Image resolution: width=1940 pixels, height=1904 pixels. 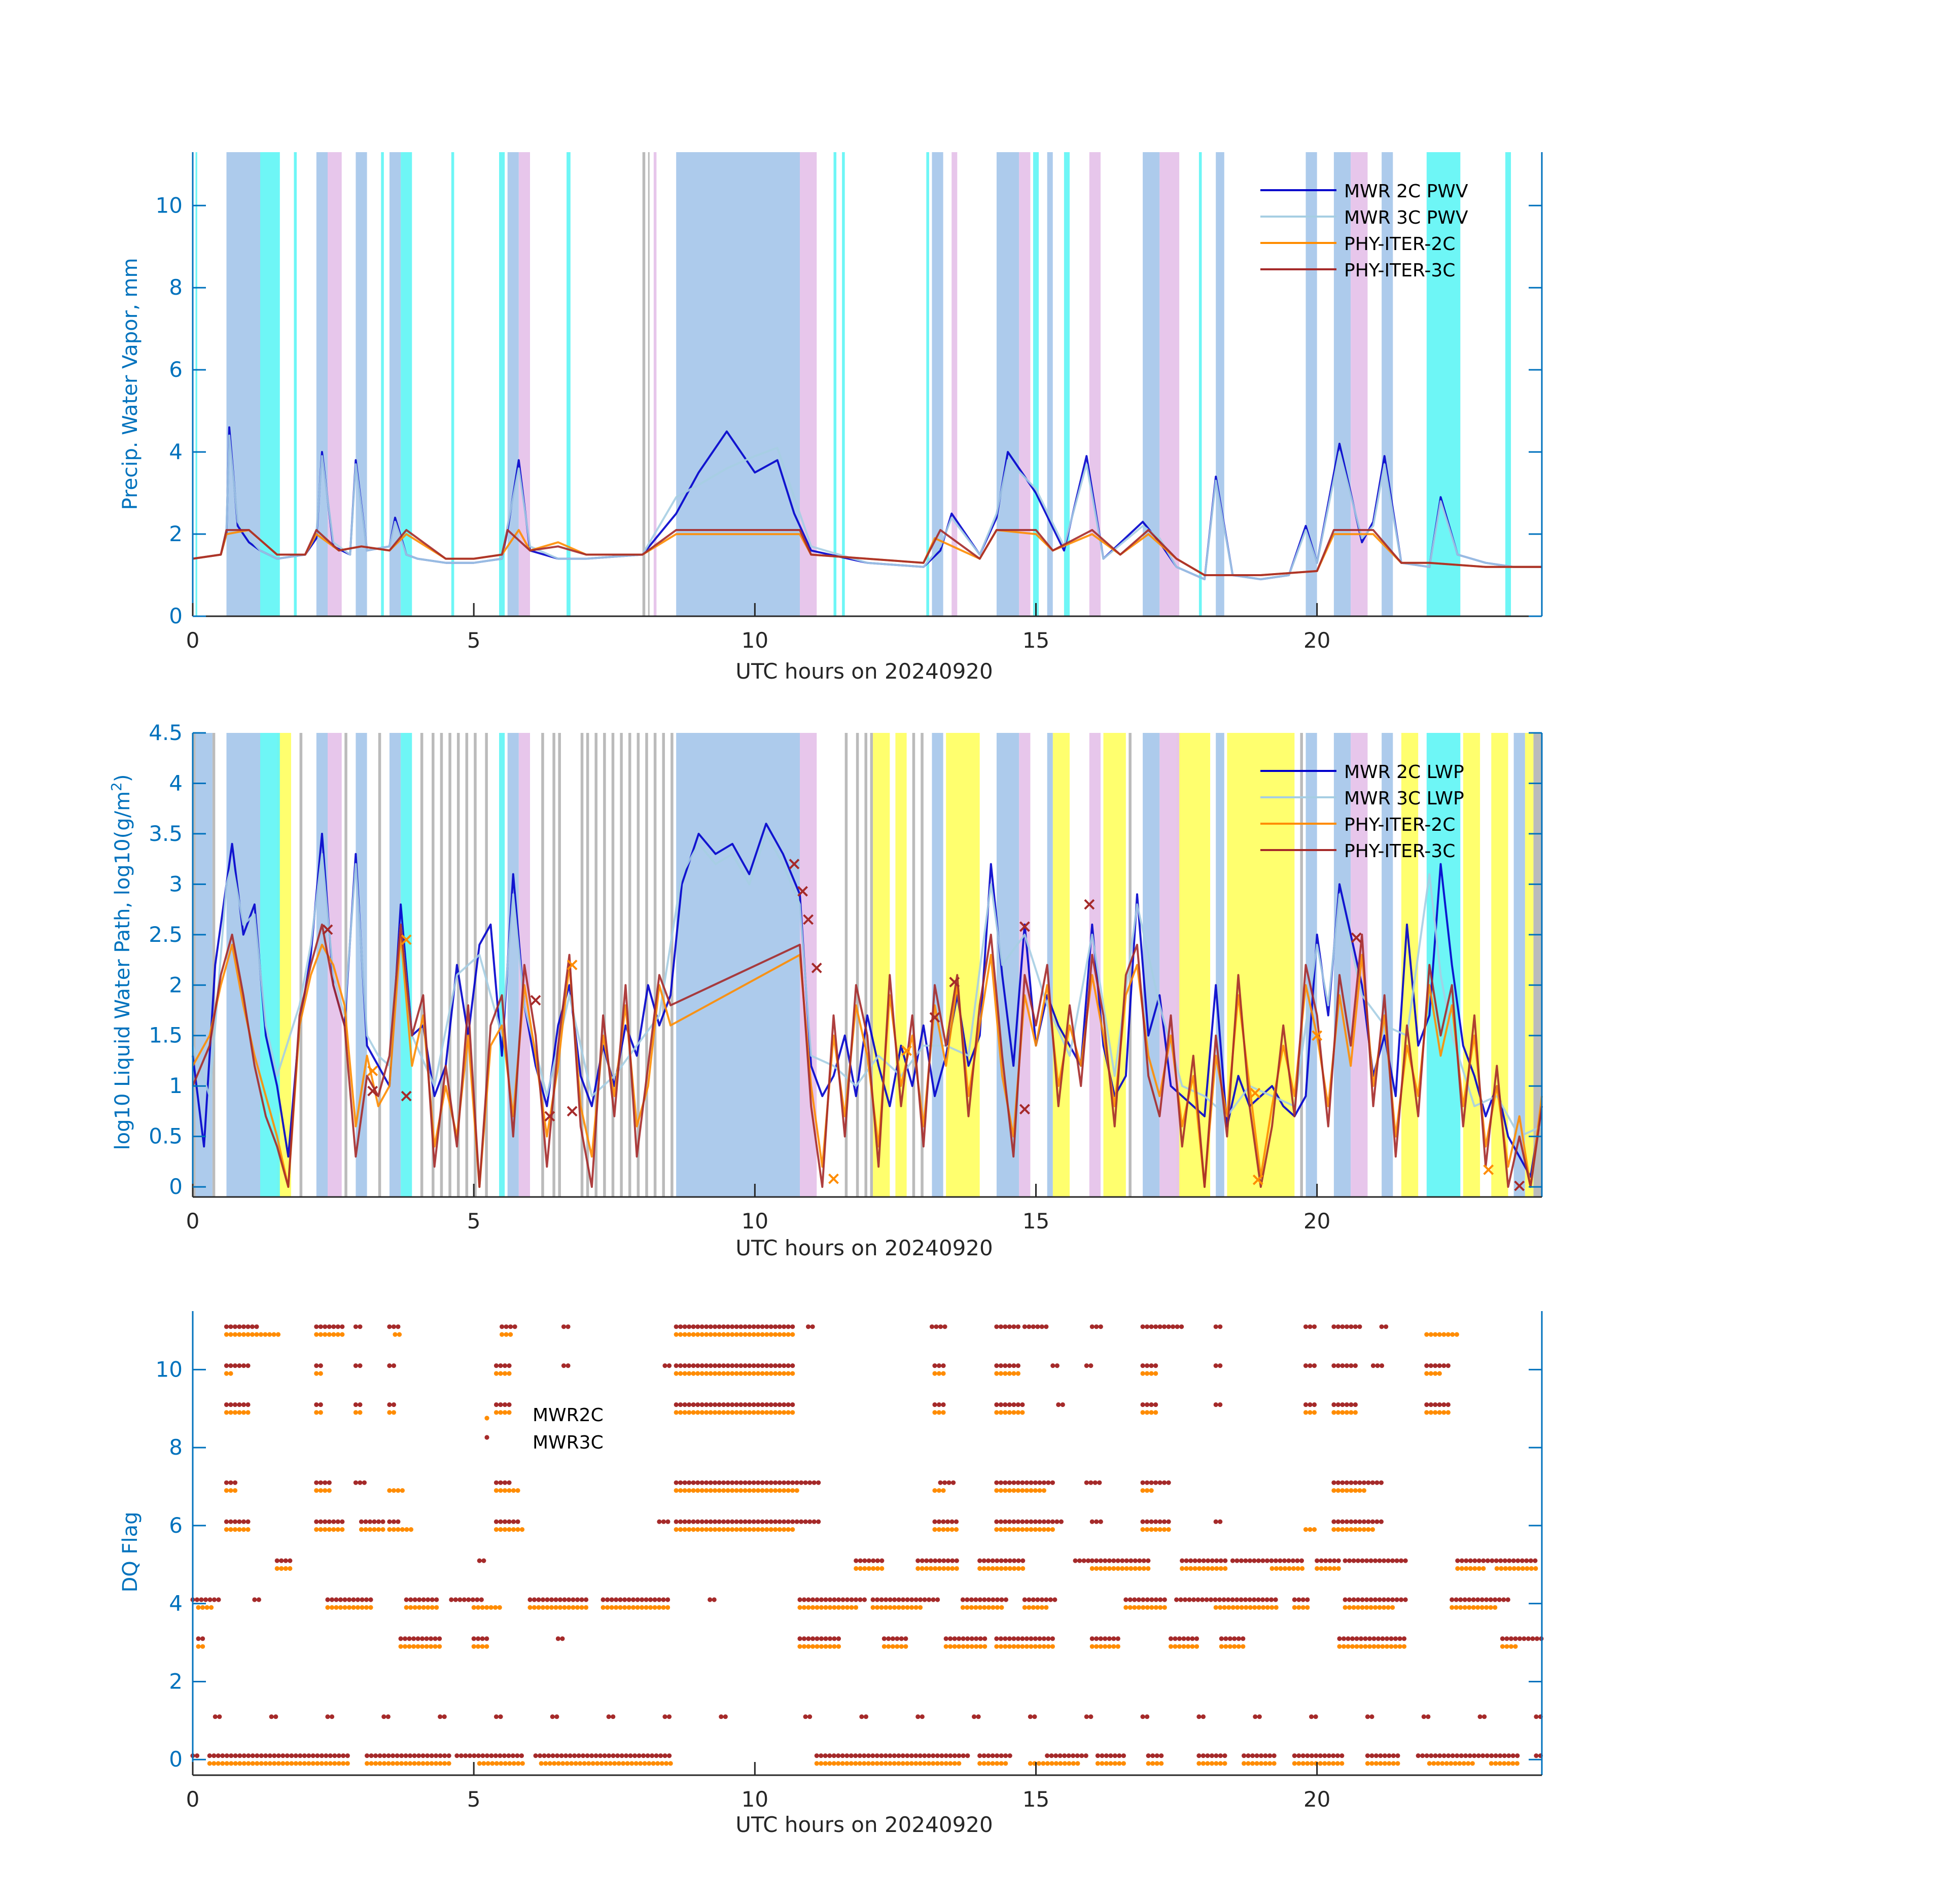 I want to click on pwv-y-tick-label: 8, so click(x=176, y=287).